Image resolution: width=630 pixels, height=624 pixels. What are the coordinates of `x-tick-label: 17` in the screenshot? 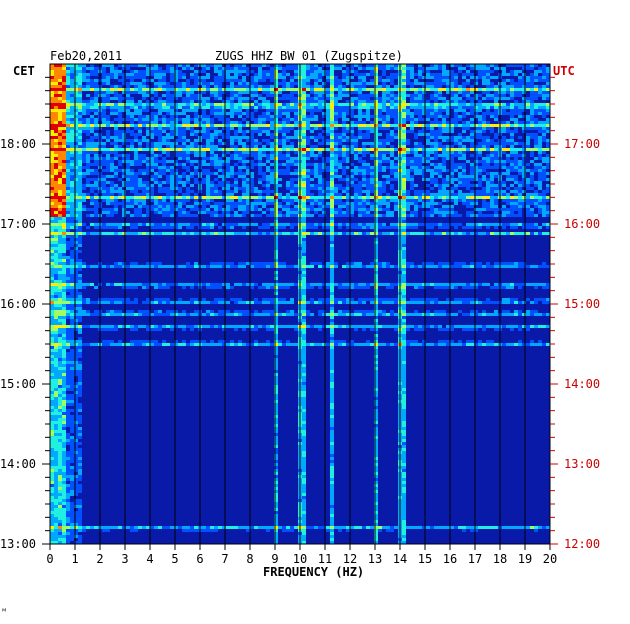 It's located at (475, 559).